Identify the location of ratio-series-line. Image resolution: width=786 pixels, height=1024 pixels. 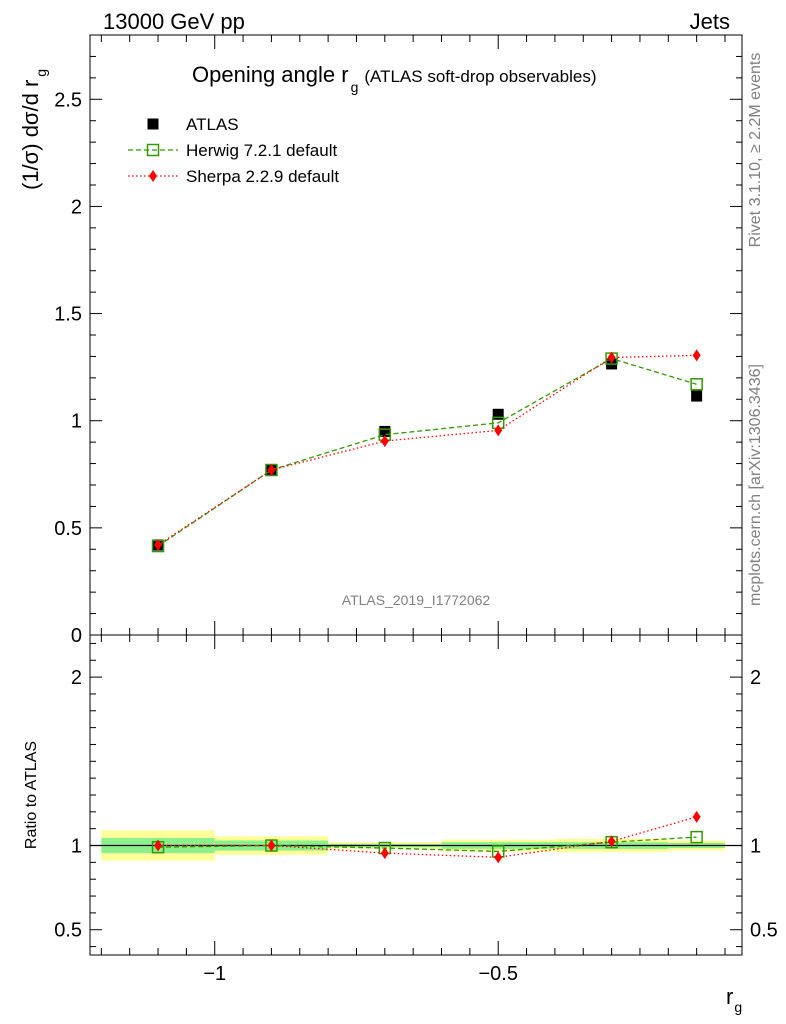
(427, 844).